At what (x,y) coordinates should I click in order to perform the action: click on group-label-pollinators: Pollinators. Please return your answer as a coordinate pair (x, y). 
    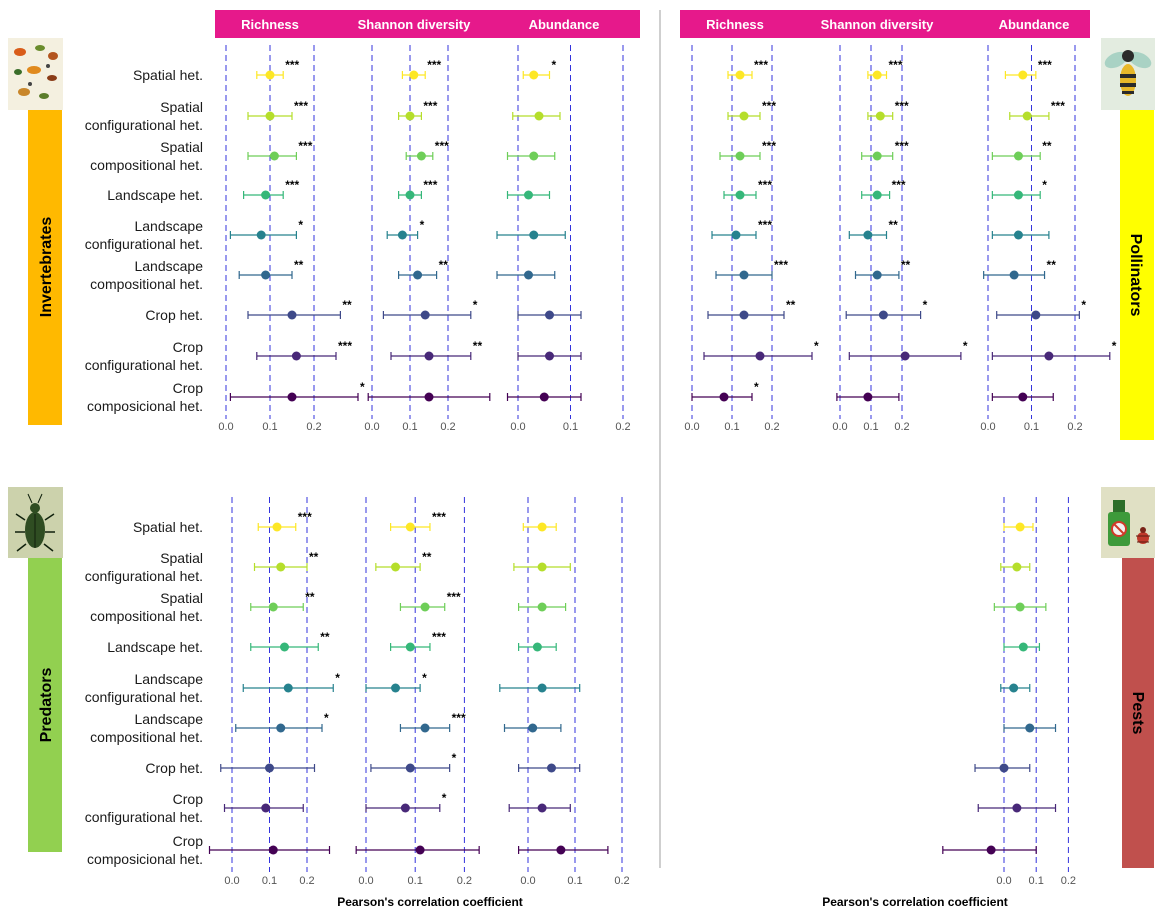
    Looking at the image, I should click on (1135, 275).